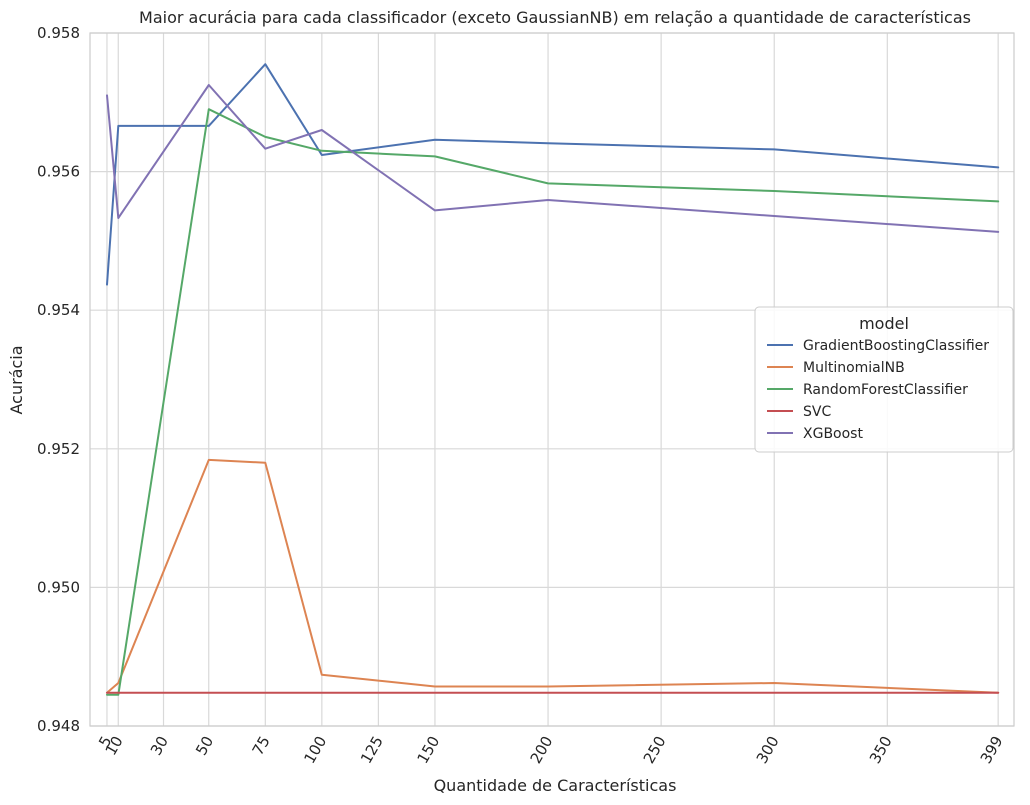 The height and width of the screenshot is (805, 1030). What do you see at coordinates (768, 750) in the screenshot?
I see `x-tick-label: 300` at bounding box center [768, 750].